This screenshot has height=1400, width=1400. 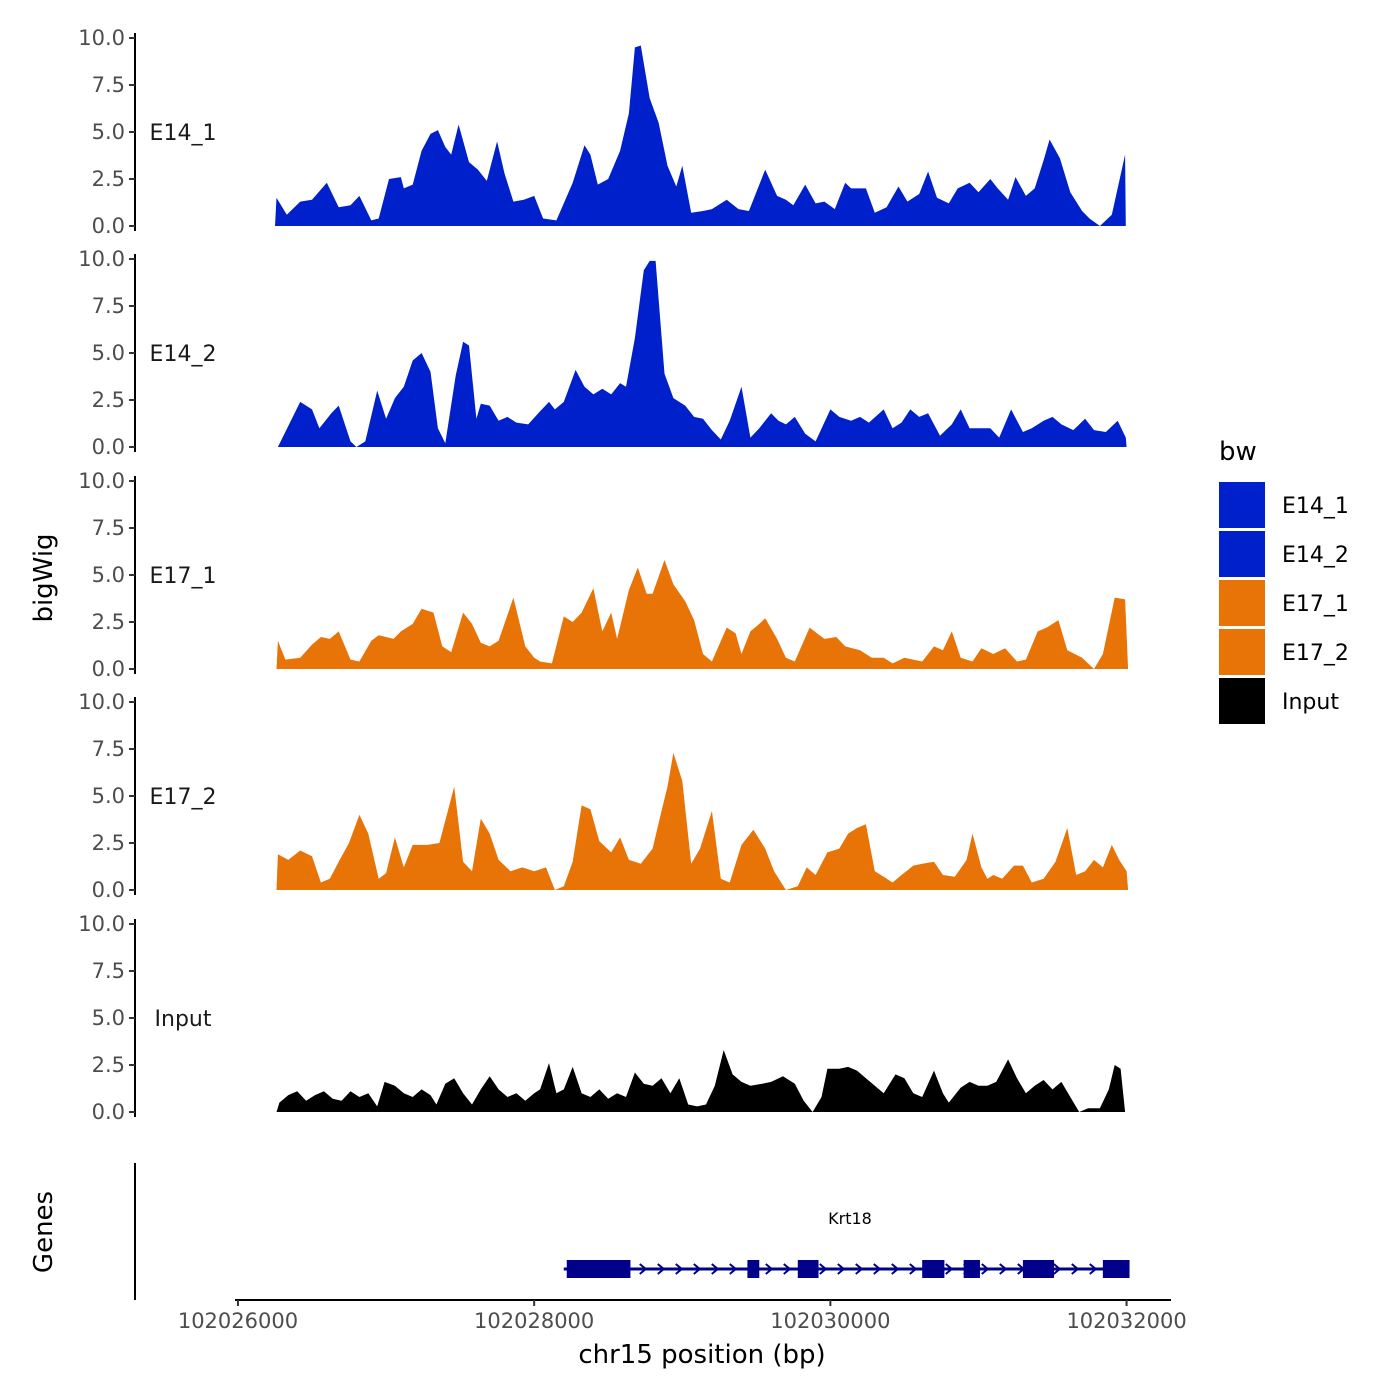 What do you see at coordinates (1284, 580) in the screenshot?
I see `legend: bw E14_1 E14_2 E17_1 E17_2 Input` at bounding box center [1284, 580].